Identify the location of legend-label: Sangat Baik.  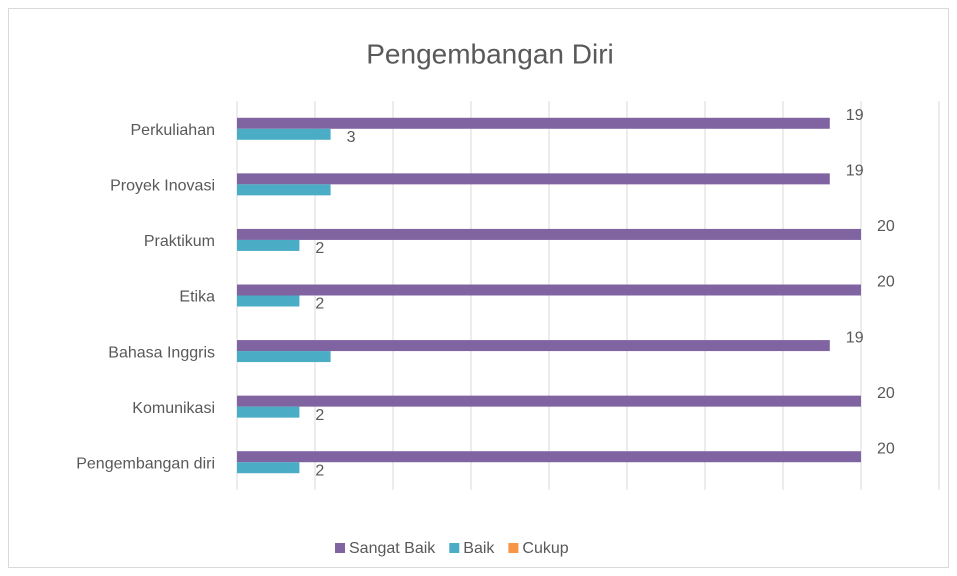
(392, 548).